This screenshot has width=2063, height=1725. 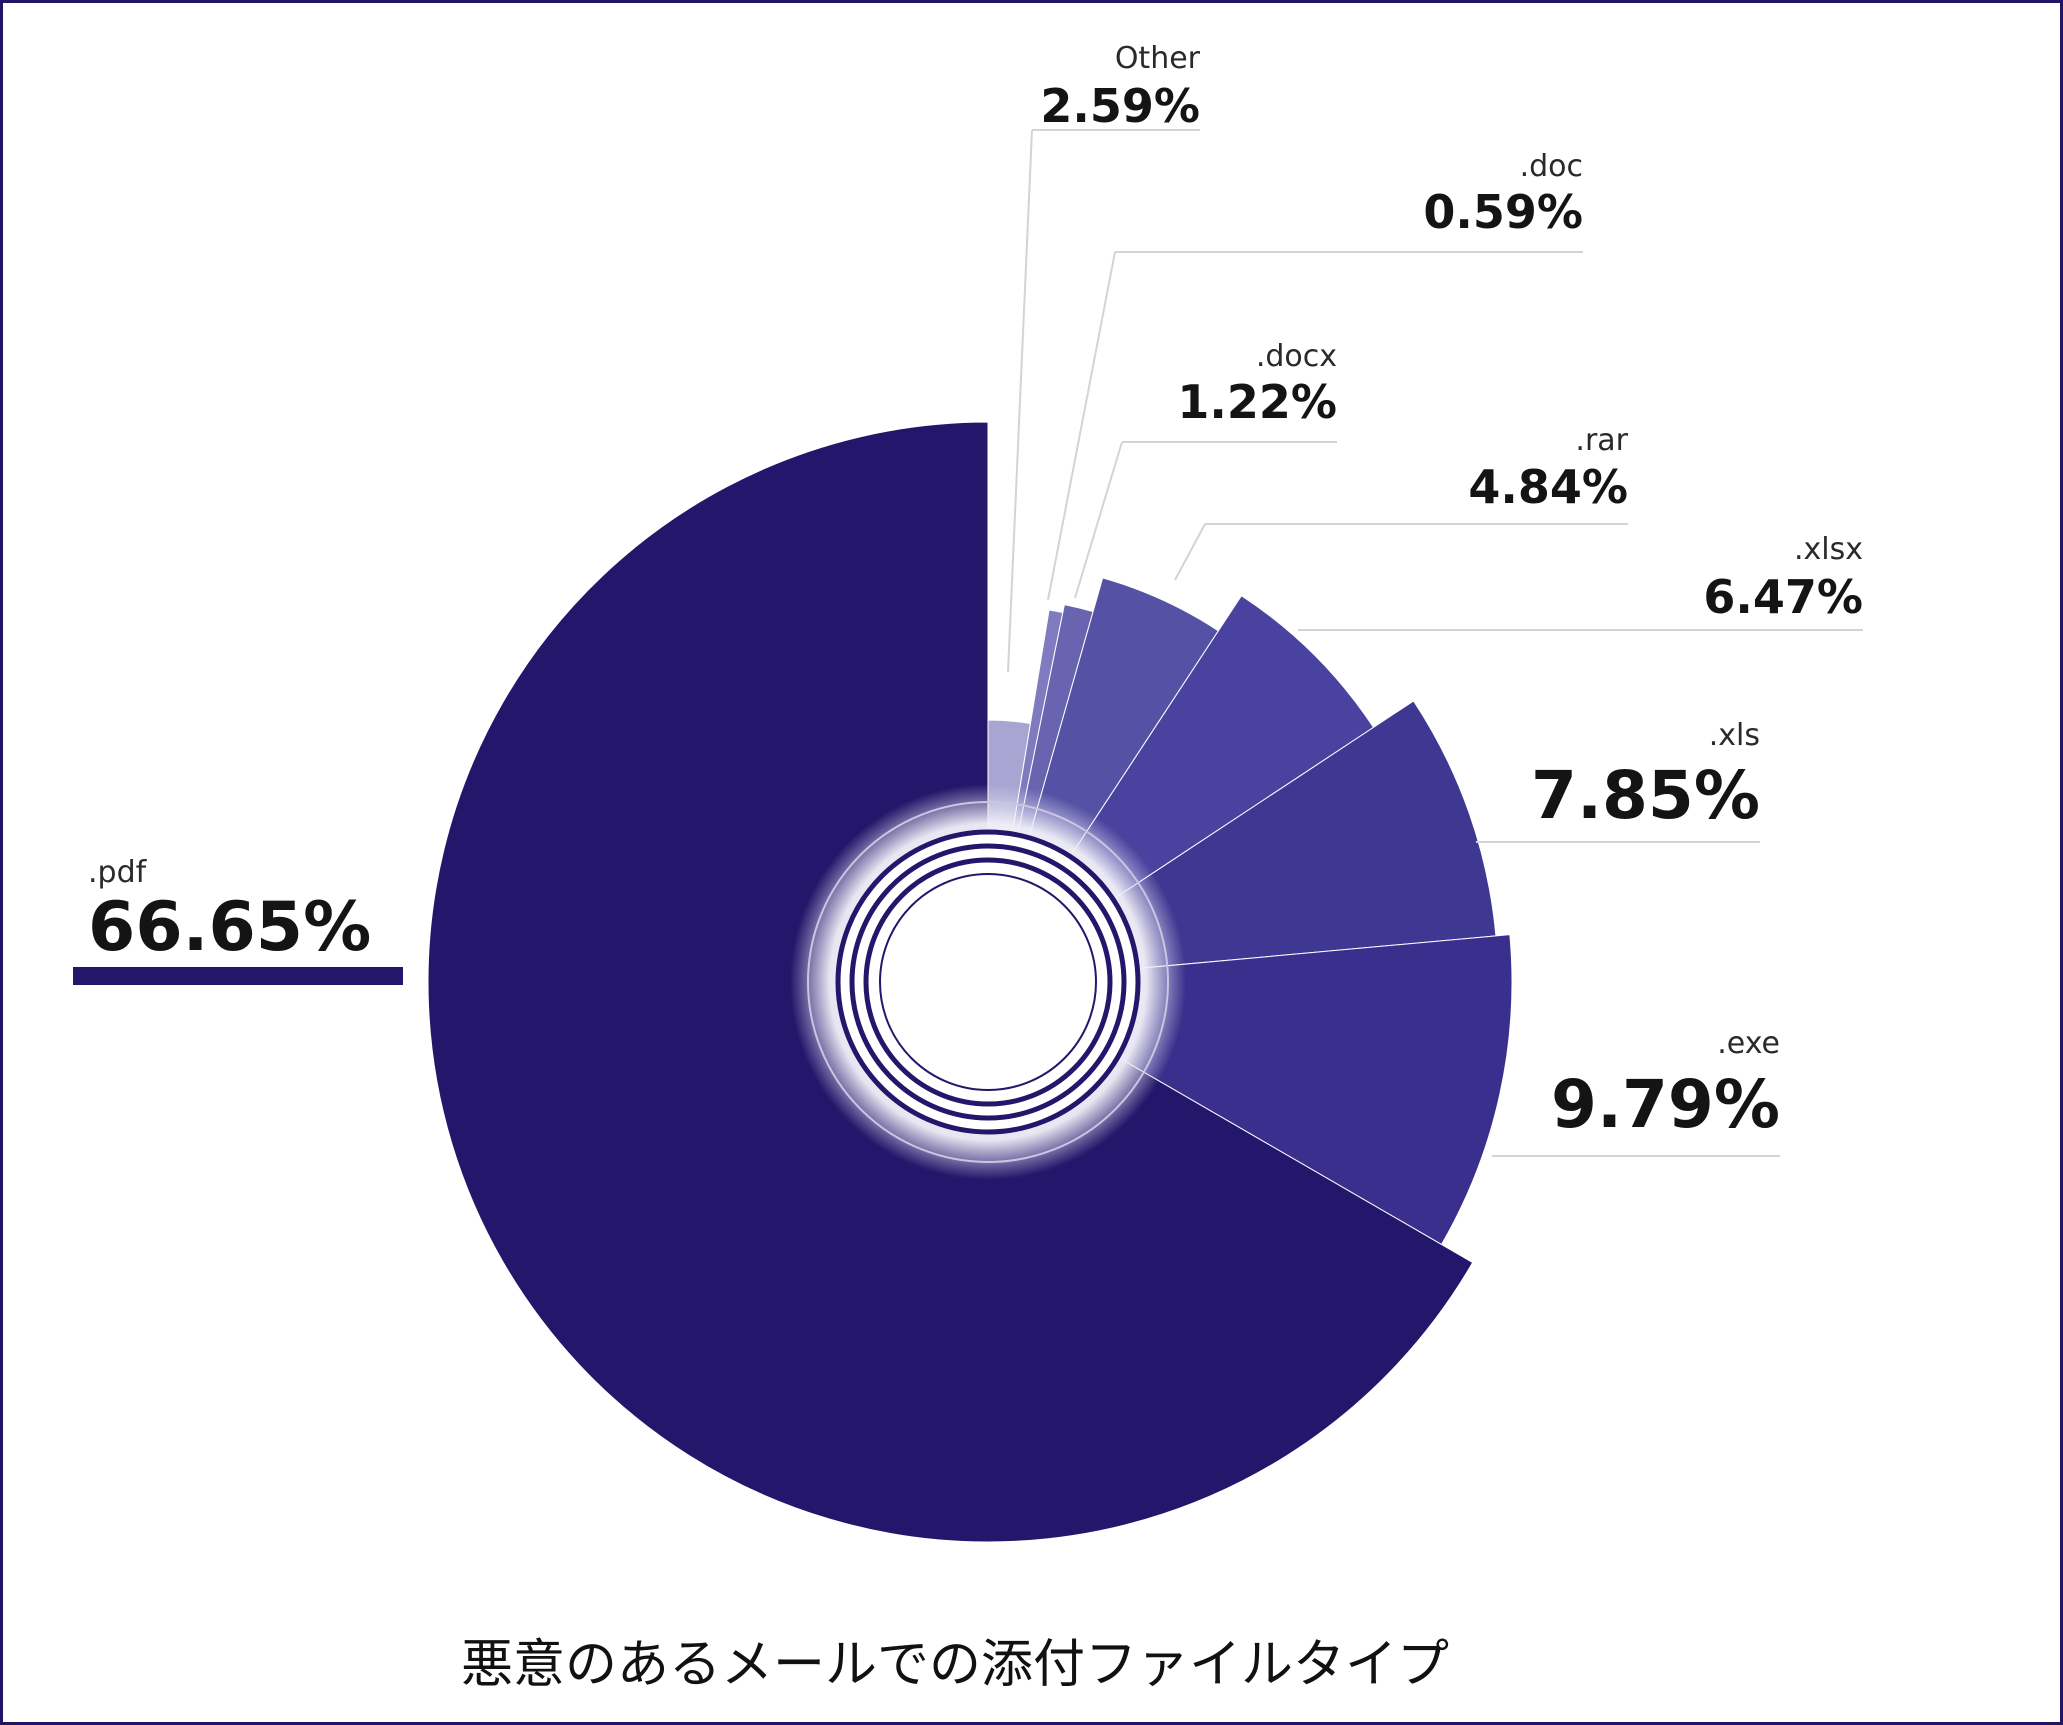 I want to click on percent-label-other: 2.59%, so click(x=1120, y=106).